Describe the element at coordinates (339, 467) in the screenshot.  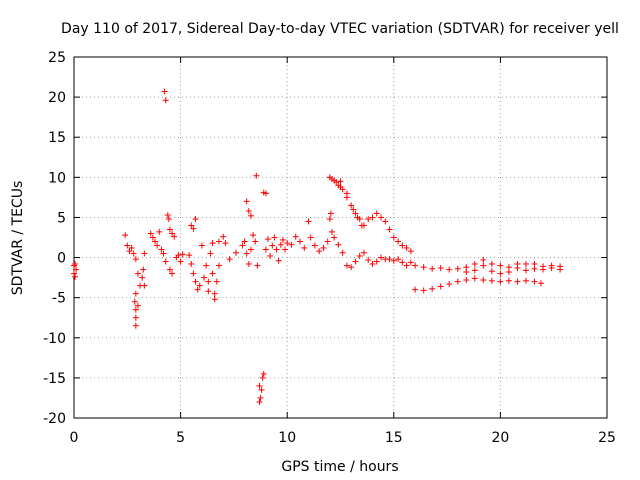
I see `x-axis-label: GPS time / hours` at that location.